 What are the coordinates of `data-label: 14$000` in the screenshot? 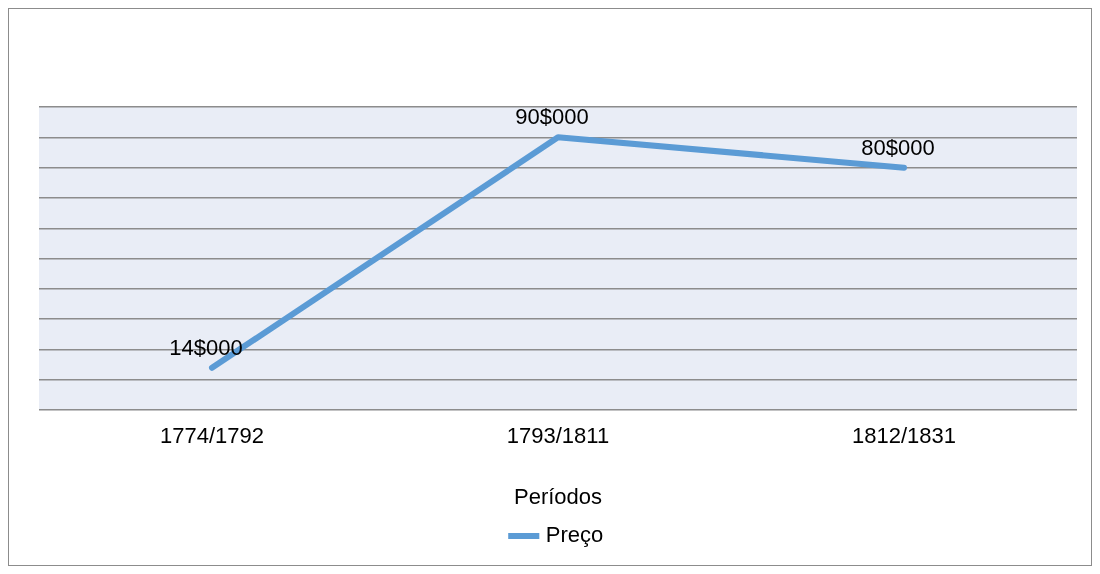 It's located at (206, 347).